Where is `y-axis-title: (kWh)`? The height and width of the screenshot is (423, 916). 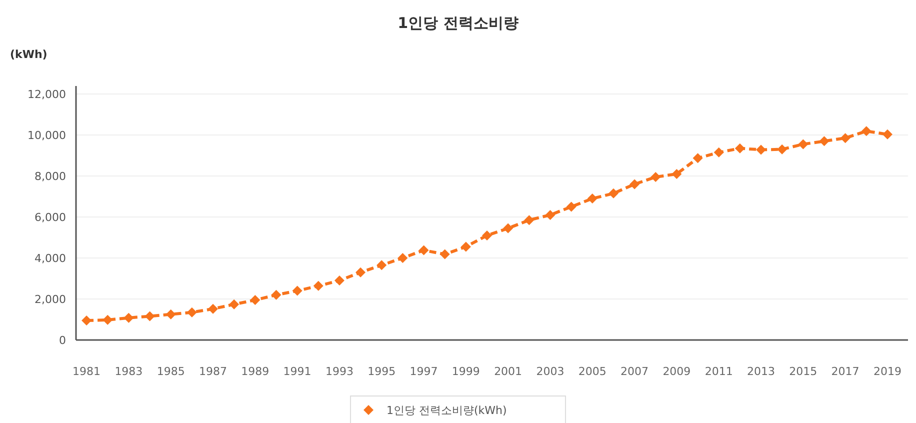 y-axis-title: (kWh) is located at coordinates (29, 54).